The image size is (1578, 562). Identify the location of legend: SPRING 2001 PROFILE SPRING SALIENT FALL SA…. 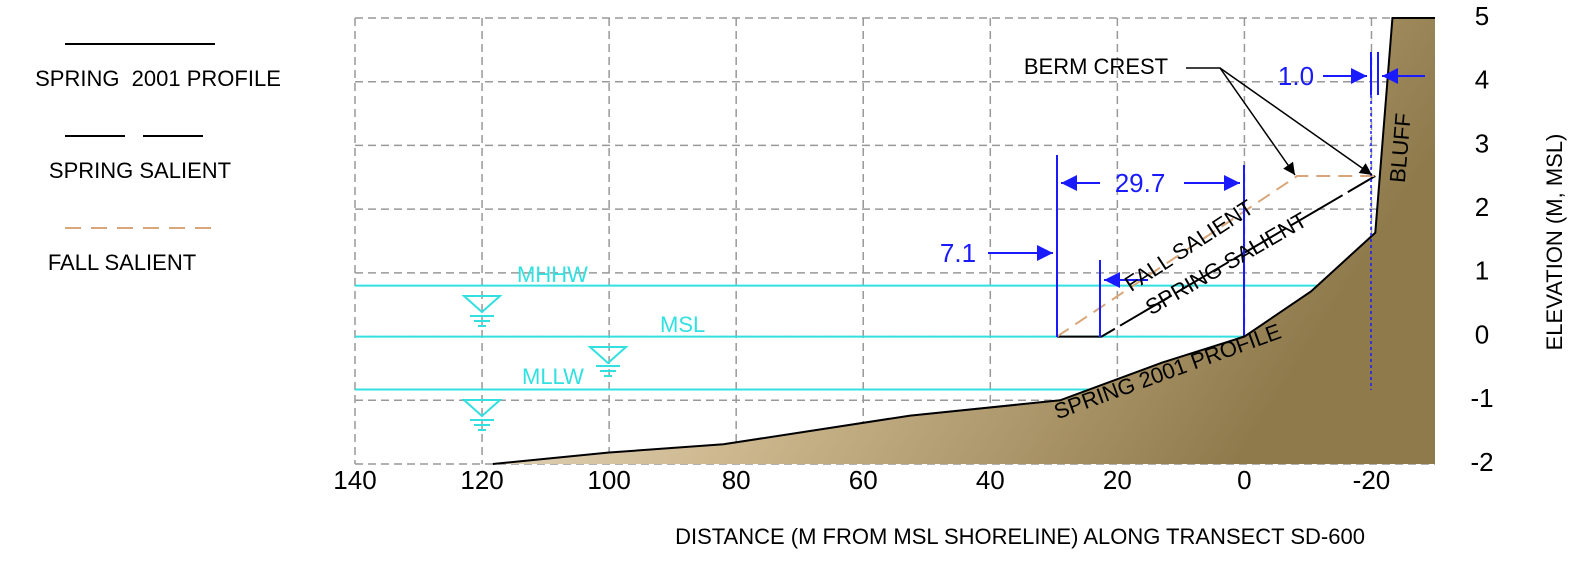
(158, 159).